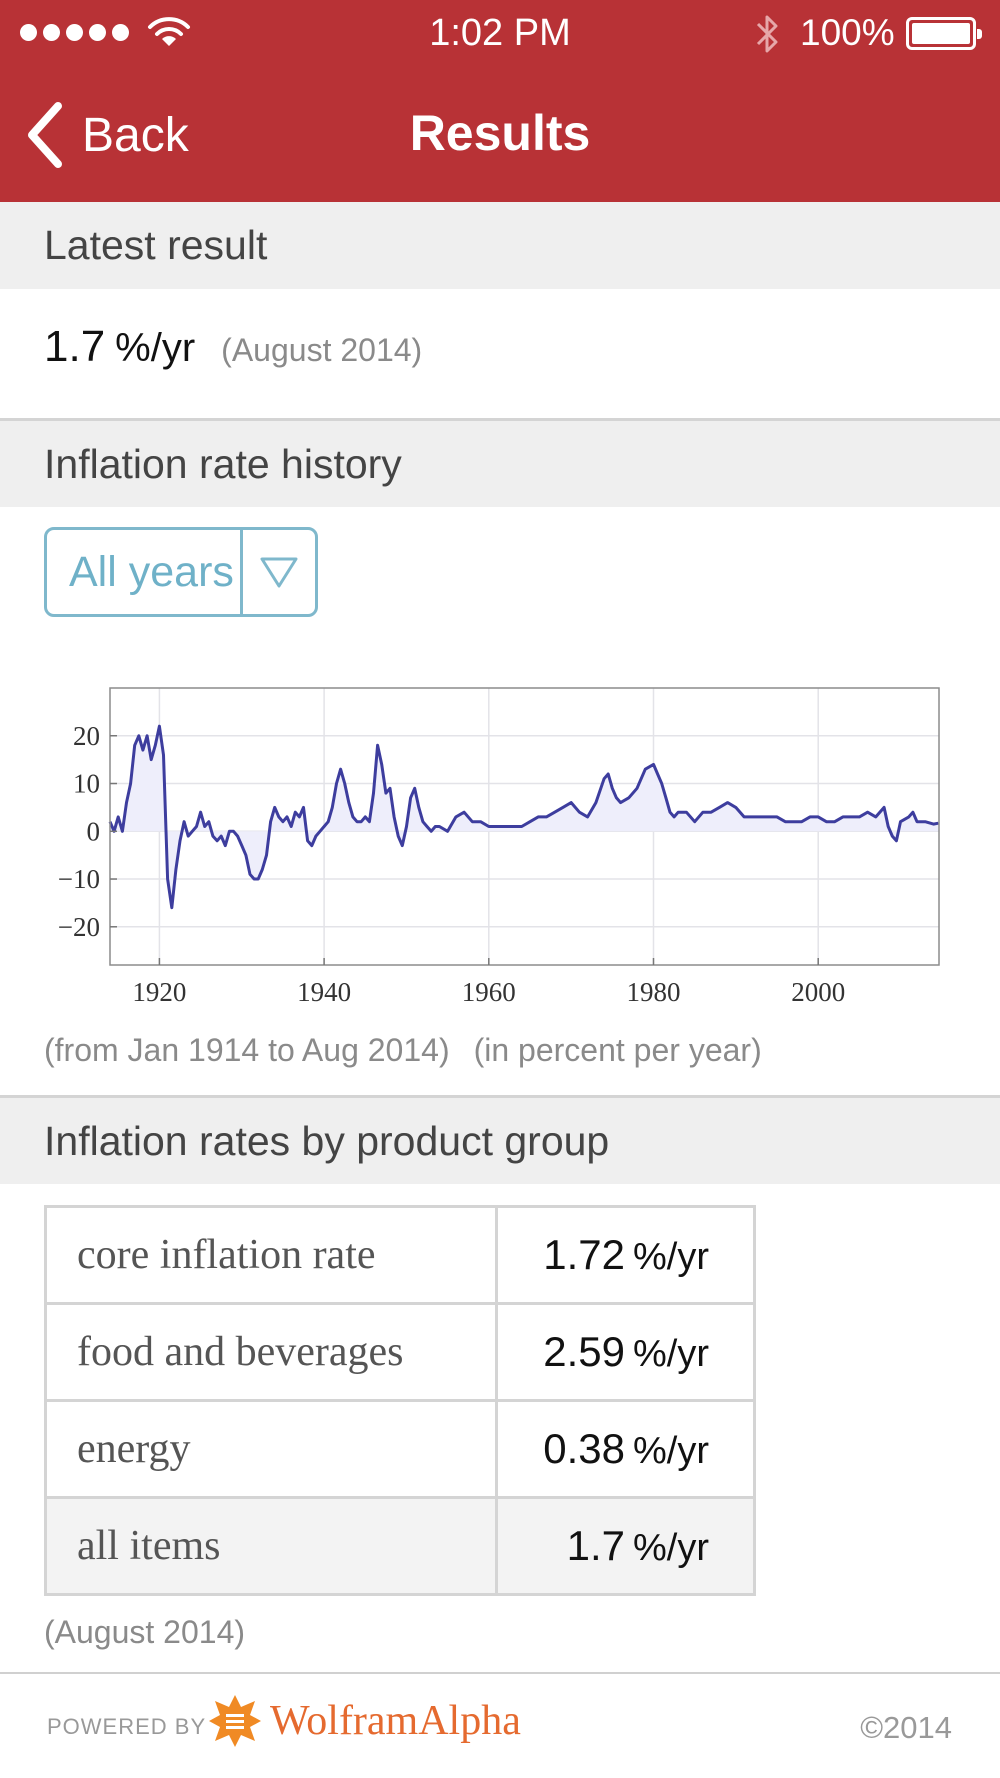 This screenshot has width=1000, height=1778. What do you see at coordinates (906, 1727) in the screenshot?
I see `copyright: ©2014` at bounding box center [906, 1727].